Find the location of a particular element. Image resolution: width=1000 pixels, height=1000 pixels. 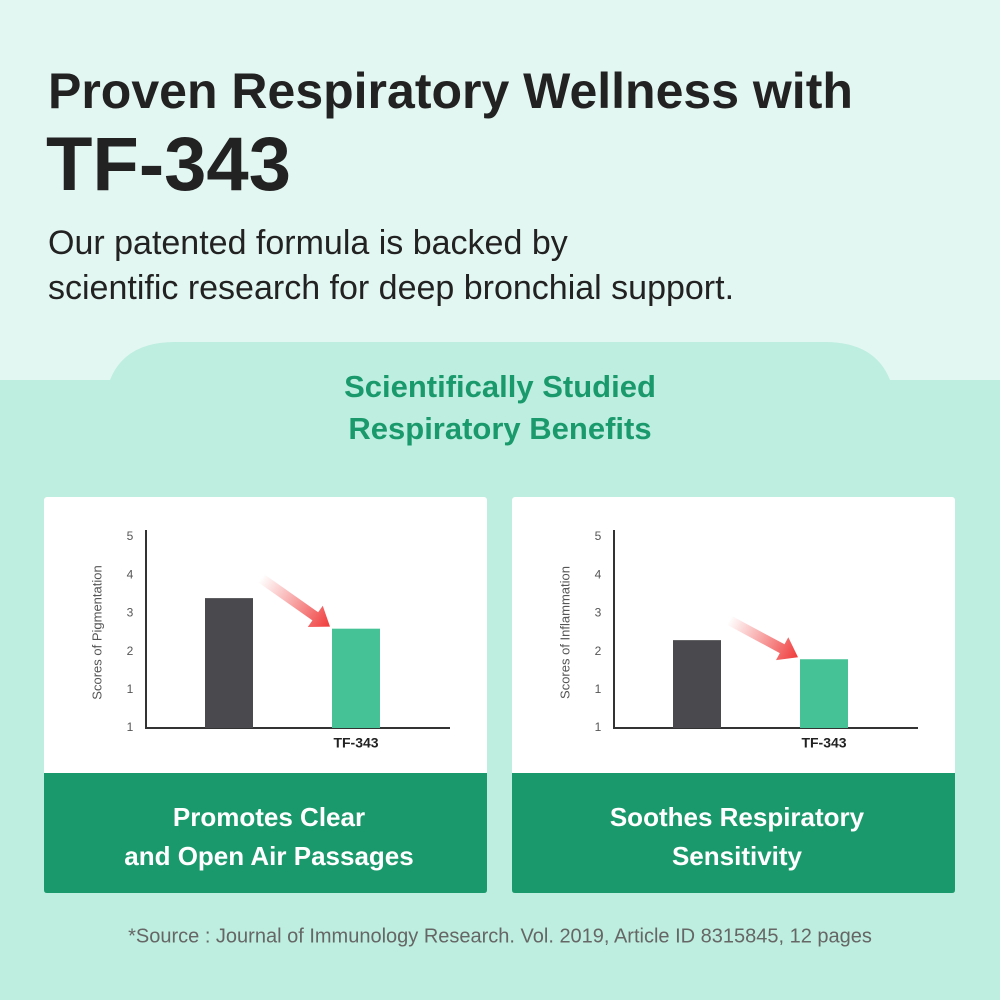

section-title: Scientifically Studied is located at coordinates (500, 386).